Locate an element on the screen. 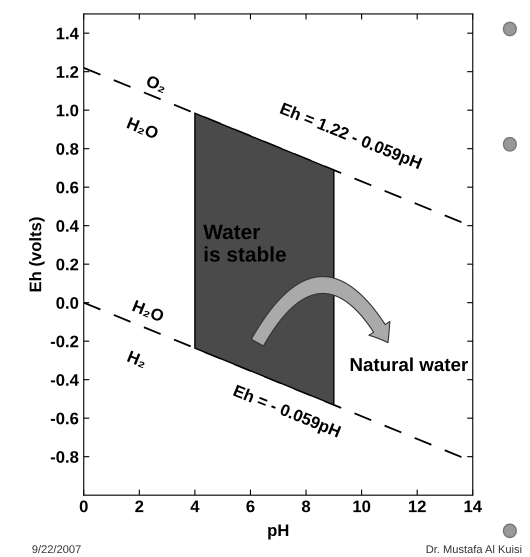  y-tick-label: 1.0 is located at coordinates (67, 110).